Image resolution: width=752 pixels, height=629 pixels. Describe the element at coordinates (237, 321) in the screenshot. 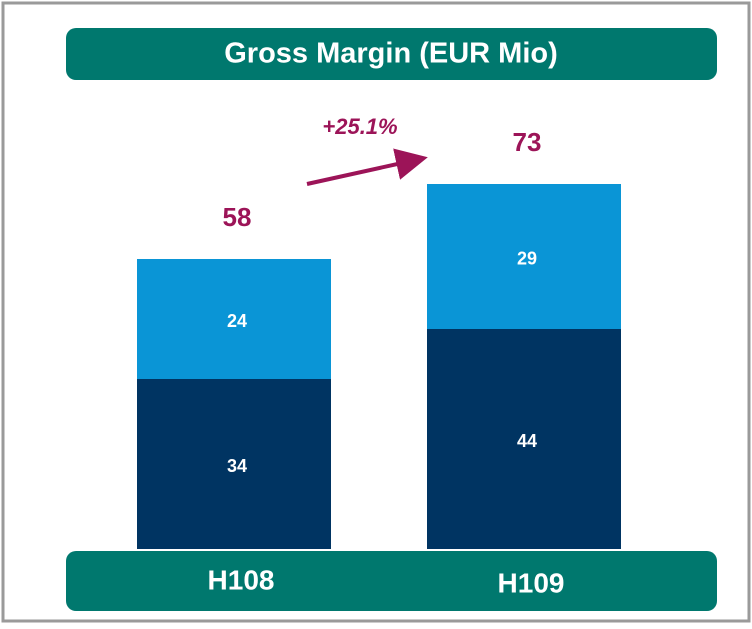

I see `segment-label: 24` at that location.